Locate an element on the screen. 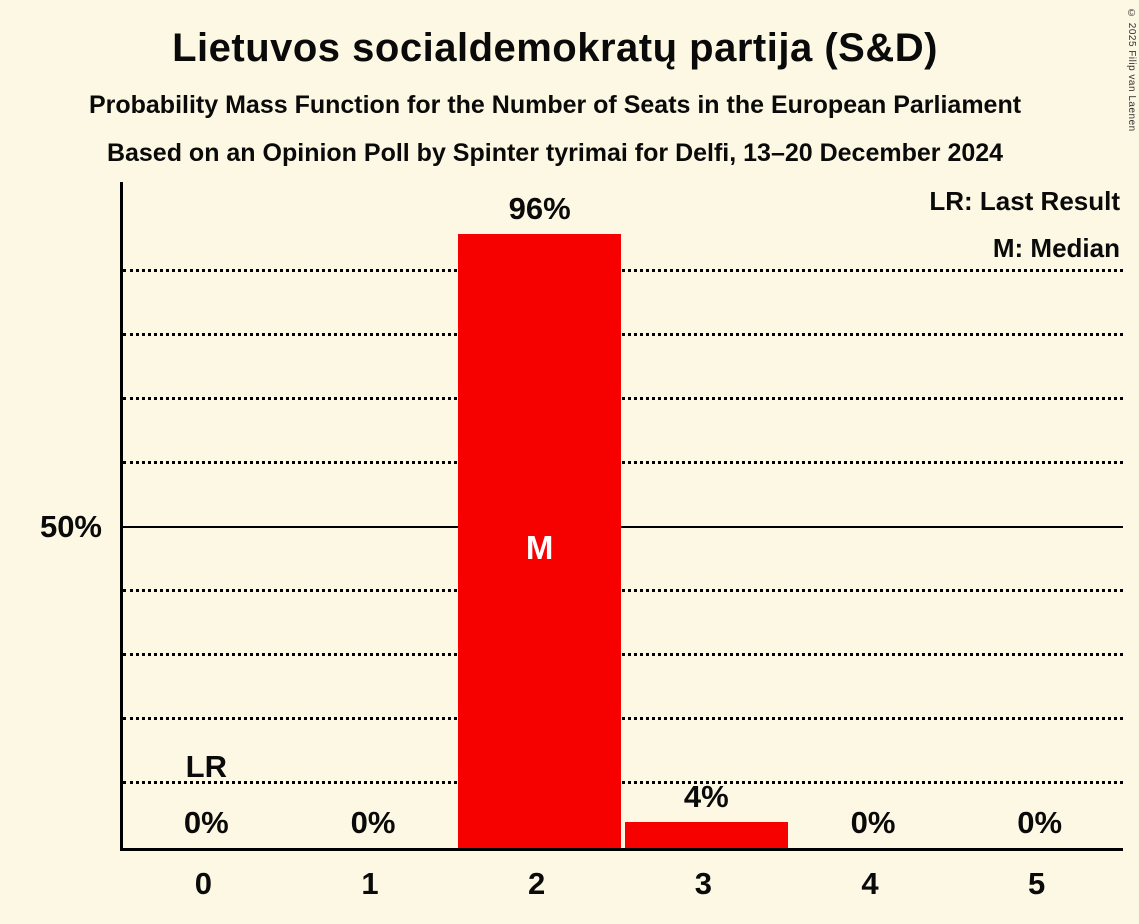 The width and height of the screenshot is (1139, 924). copyright-note: © 2025 Filip van Laenen is located at coordinates (1131, 70).